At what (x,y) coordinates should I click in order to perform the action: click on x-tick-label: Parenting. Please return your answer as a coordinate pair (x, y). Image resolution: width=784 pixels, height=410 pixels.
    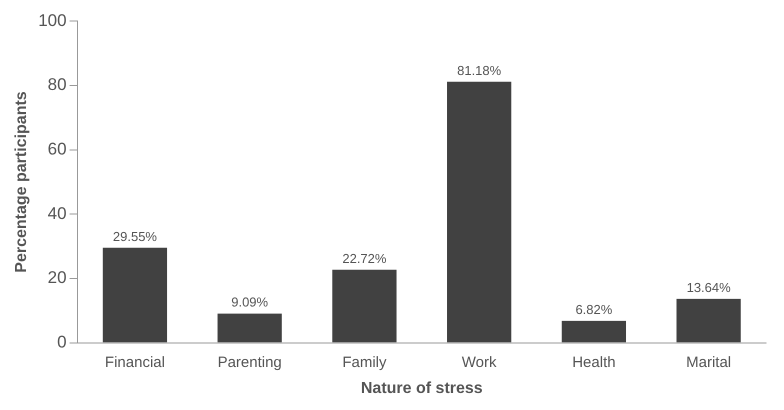
    Looking at the image, I should click on (250, 362).